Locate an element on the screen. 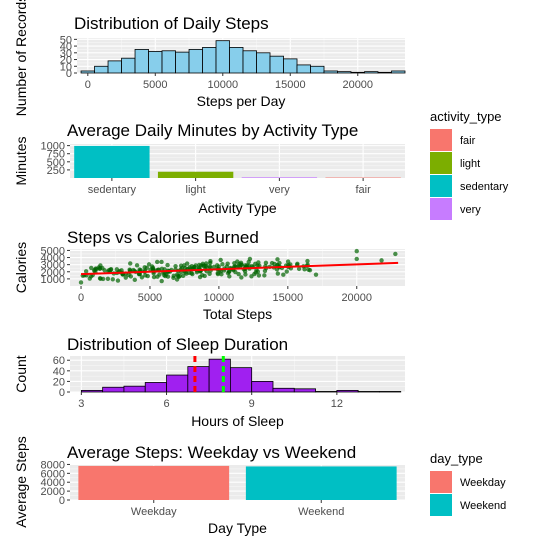 The width and height of the screenshot is (537, 550). activity-bar-y-tick-label: 1000 is located at coordinates (53, 147).